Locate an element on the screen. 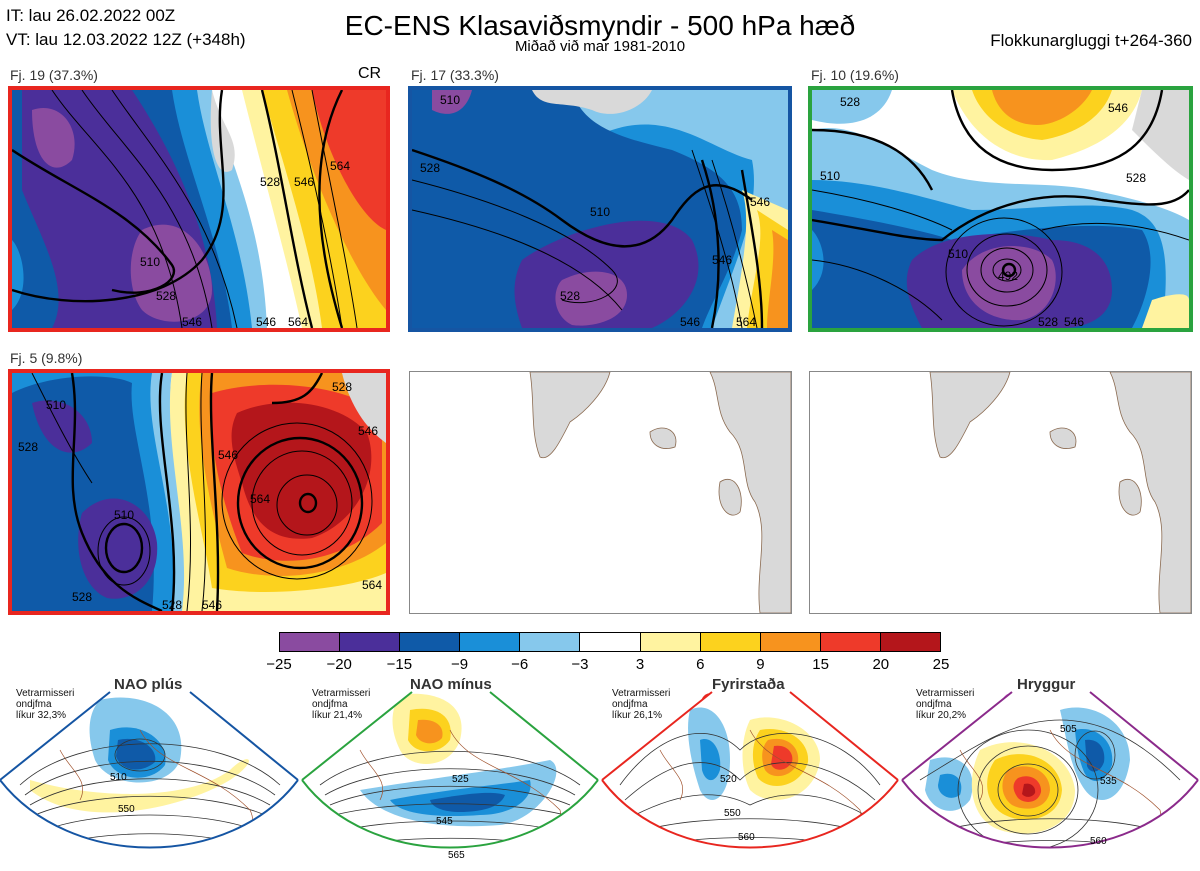 The height and width of the screenshot is (871, 1200). regime-2-map: 525 545 565 is located at coordinates (450, 776).